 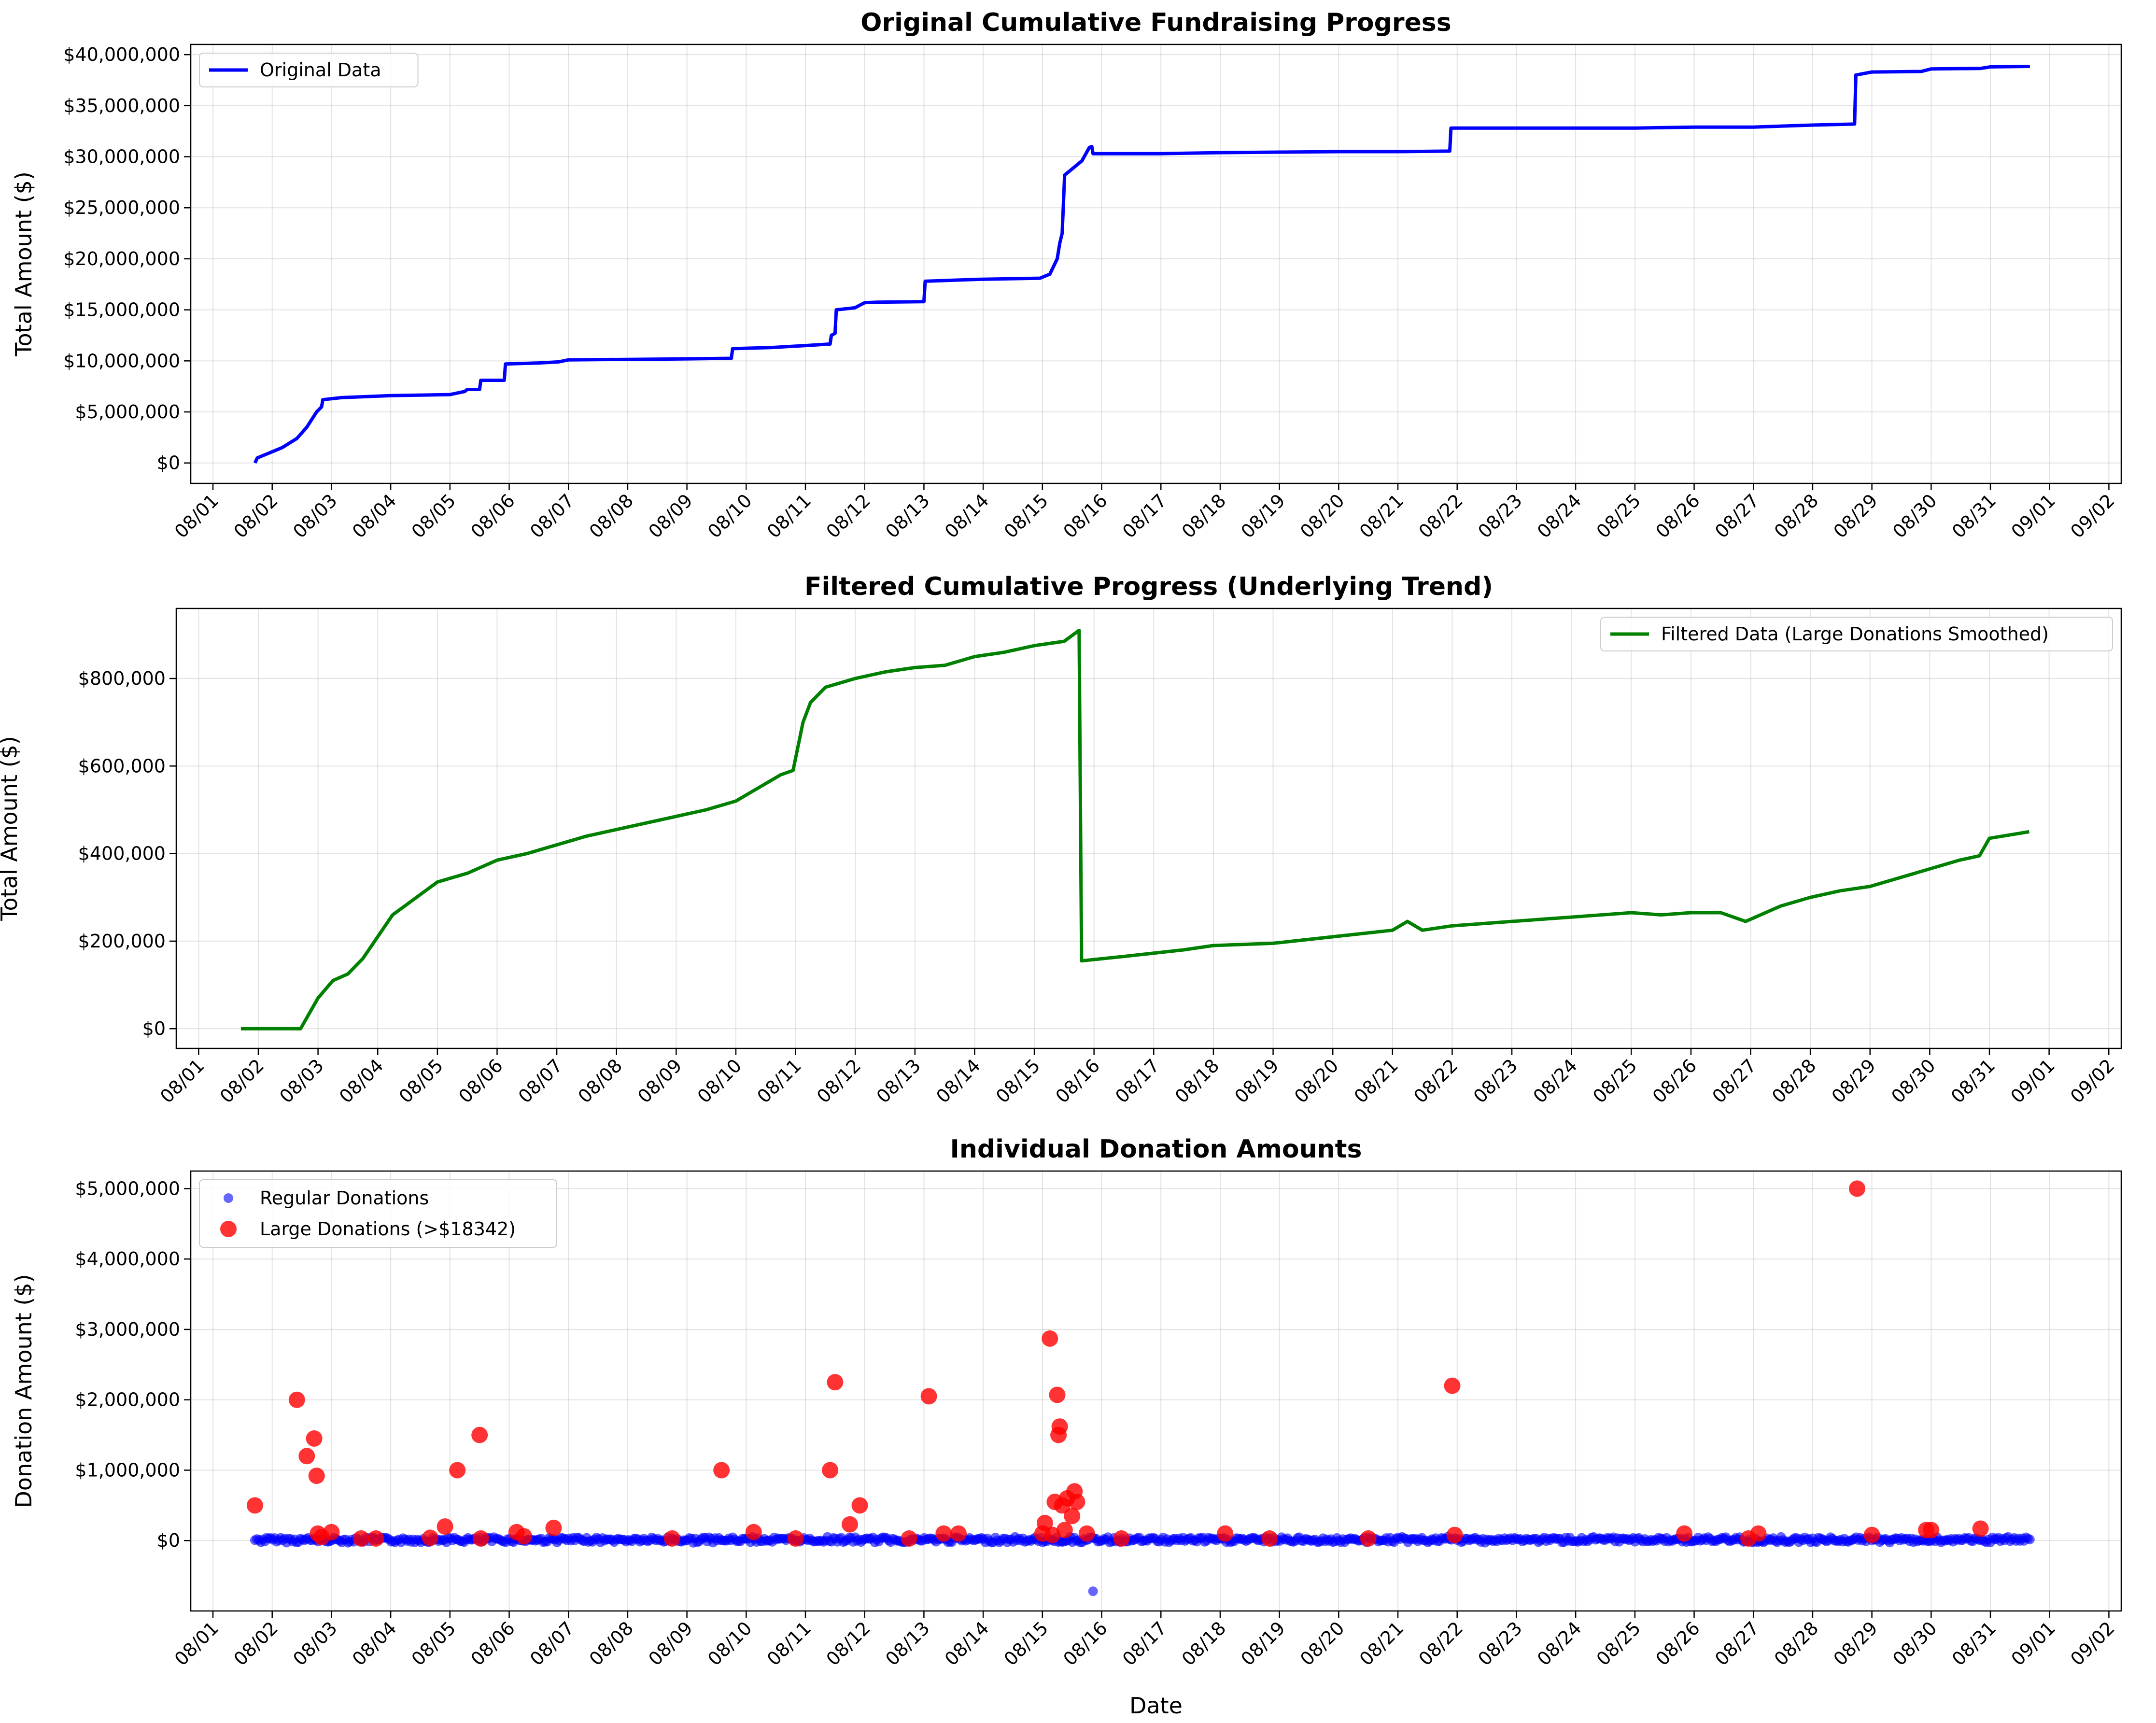 What do you see at coordinates (121, 207) in the screenshot?
I see `y-tick-label: $25,000,000` at bounding box center [121, 207].